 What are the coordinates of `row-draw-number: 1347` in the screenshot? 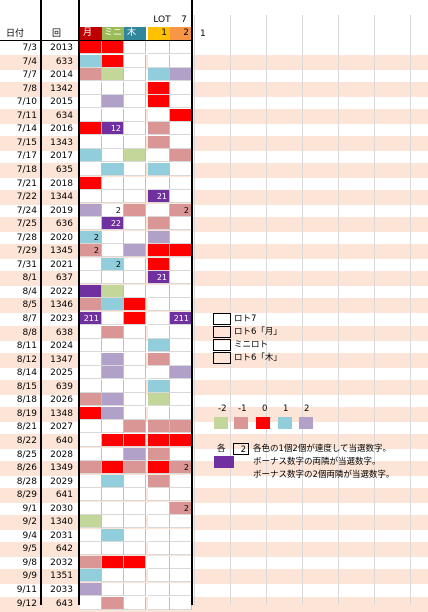 It's located at (61, 359).